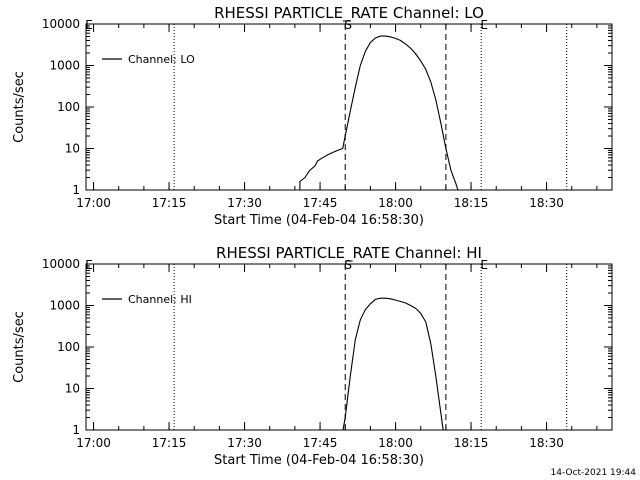 Image resolution: width=640 pixels, height=480 pixels. I want to click on timestamp-label: 14-Oct-2021 19:44, so click(594, 473).